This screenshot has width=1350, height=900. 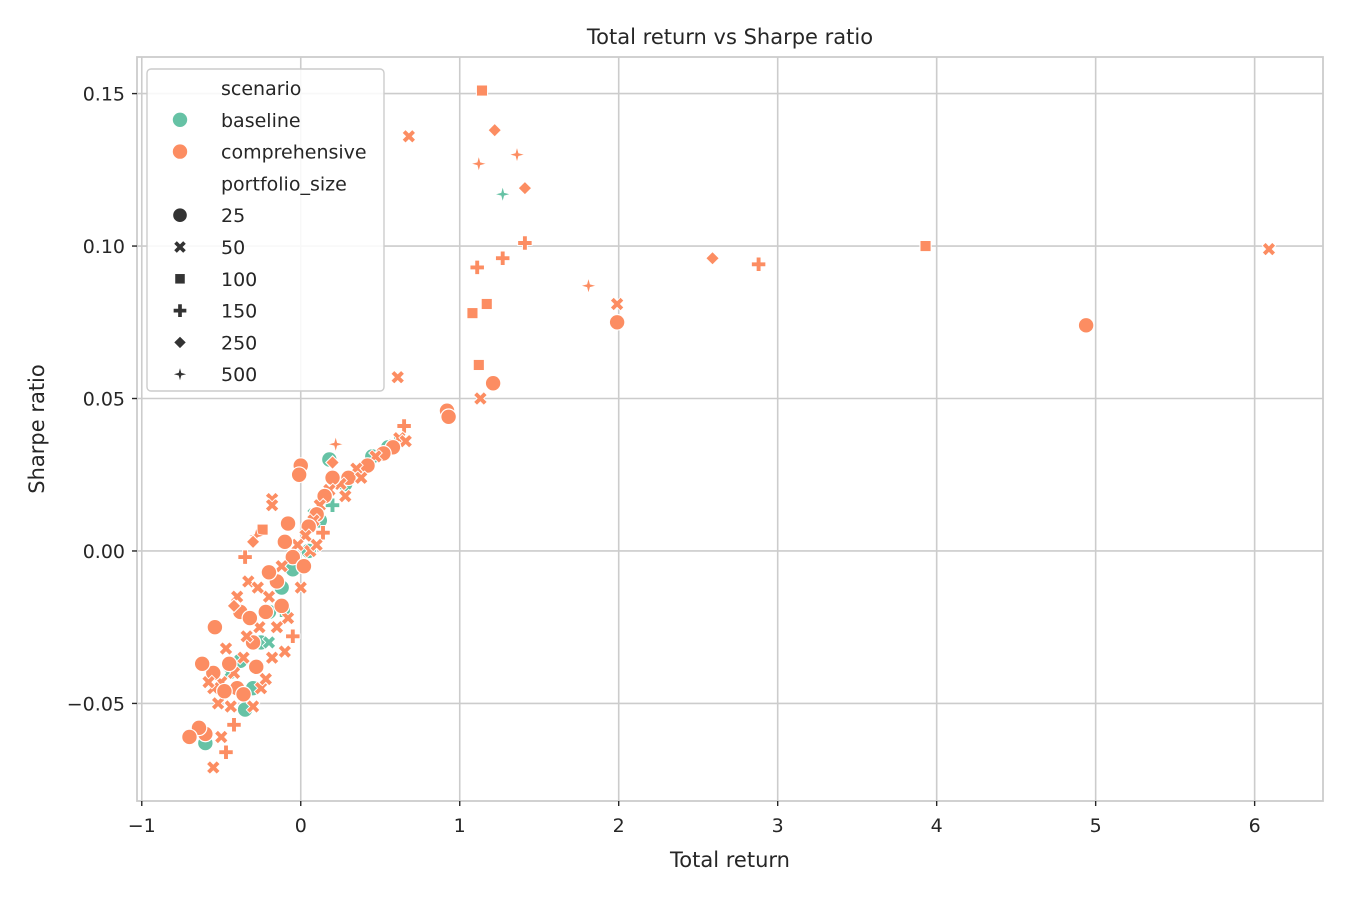 What do you see at coordinates (261, 89) in the screenshot?
I see `legend-title-scenario: scenario` at bounding box center [261, 89].